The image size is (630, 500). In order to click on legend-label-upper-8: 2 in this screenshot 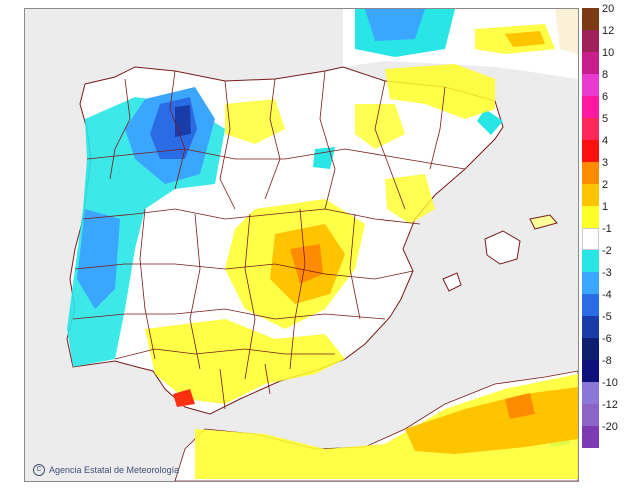, I will do `click(605, 185)`.